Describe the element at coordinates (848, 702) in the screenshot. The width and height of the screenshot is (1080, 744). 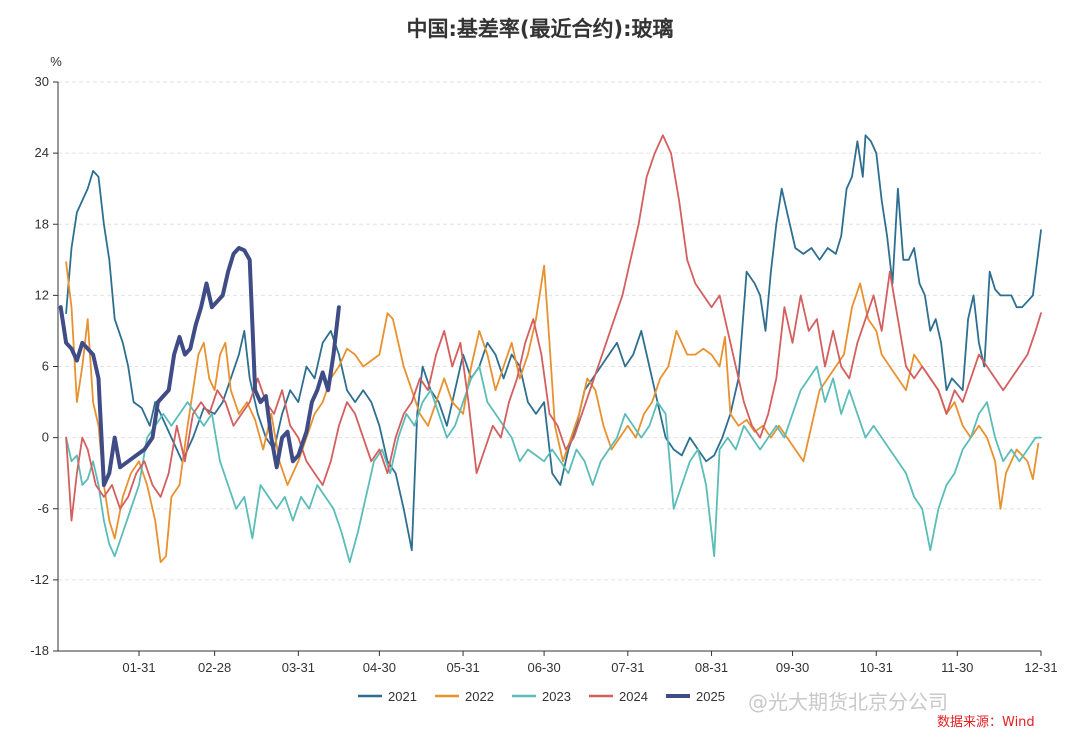
I see `watermark: @光大期货北京分公司` at that location.